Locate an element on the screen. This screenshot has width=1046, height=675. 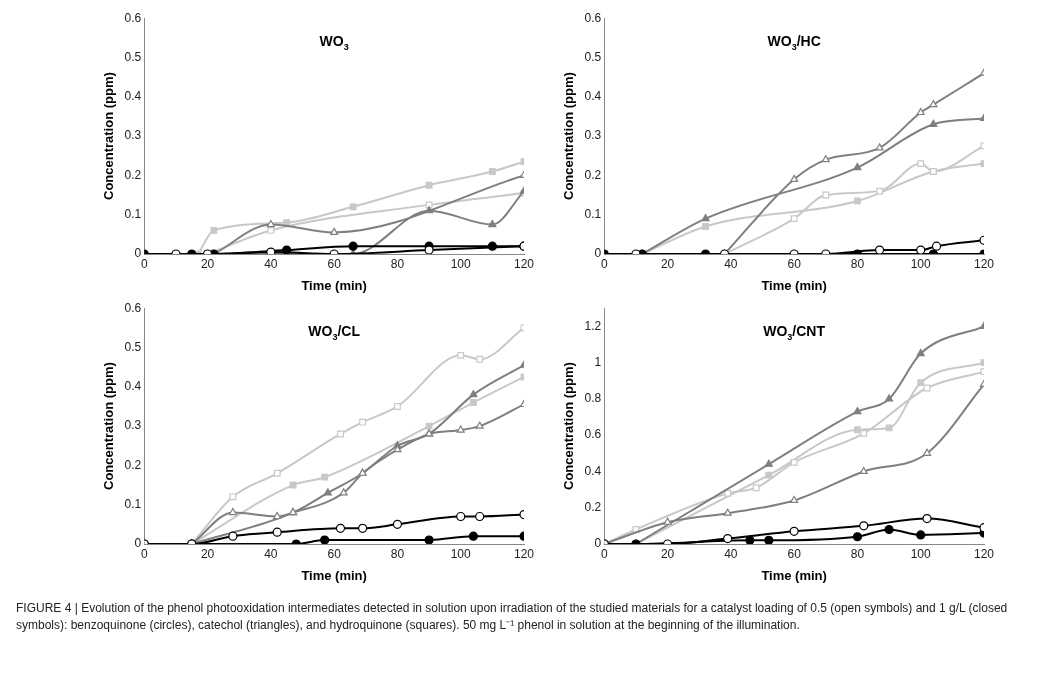
y-tick-label: 0.8 is located at coordinates (593, 398).